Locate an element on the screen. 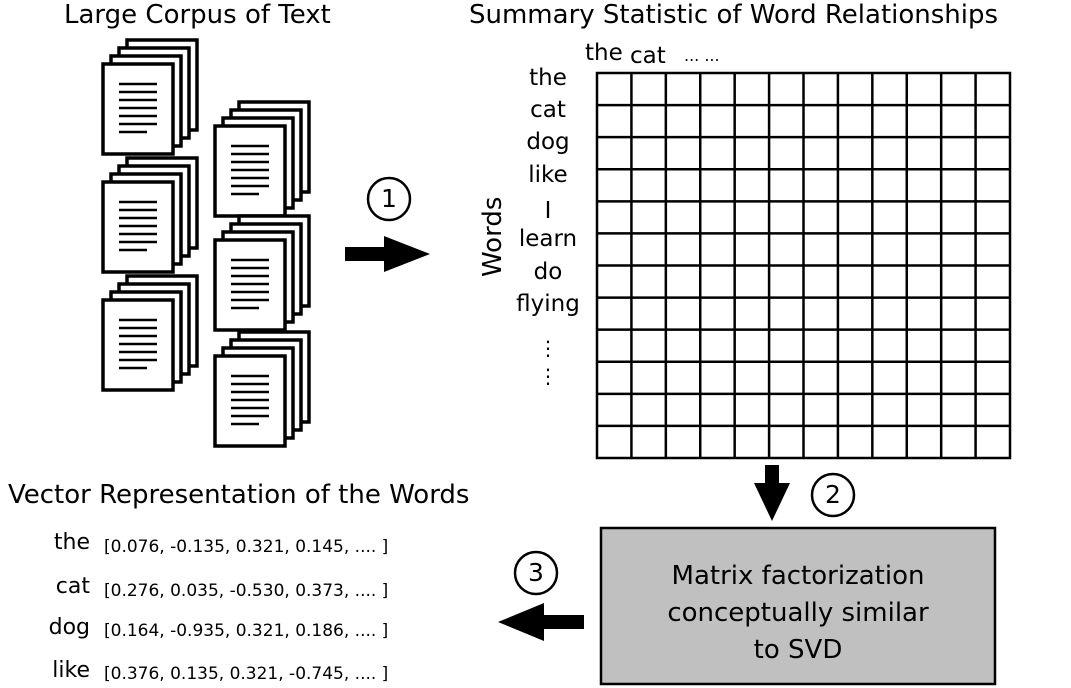 The width and height of the screenshot is (1071, 688). row-label: cat is located at coordinates (548, 110).